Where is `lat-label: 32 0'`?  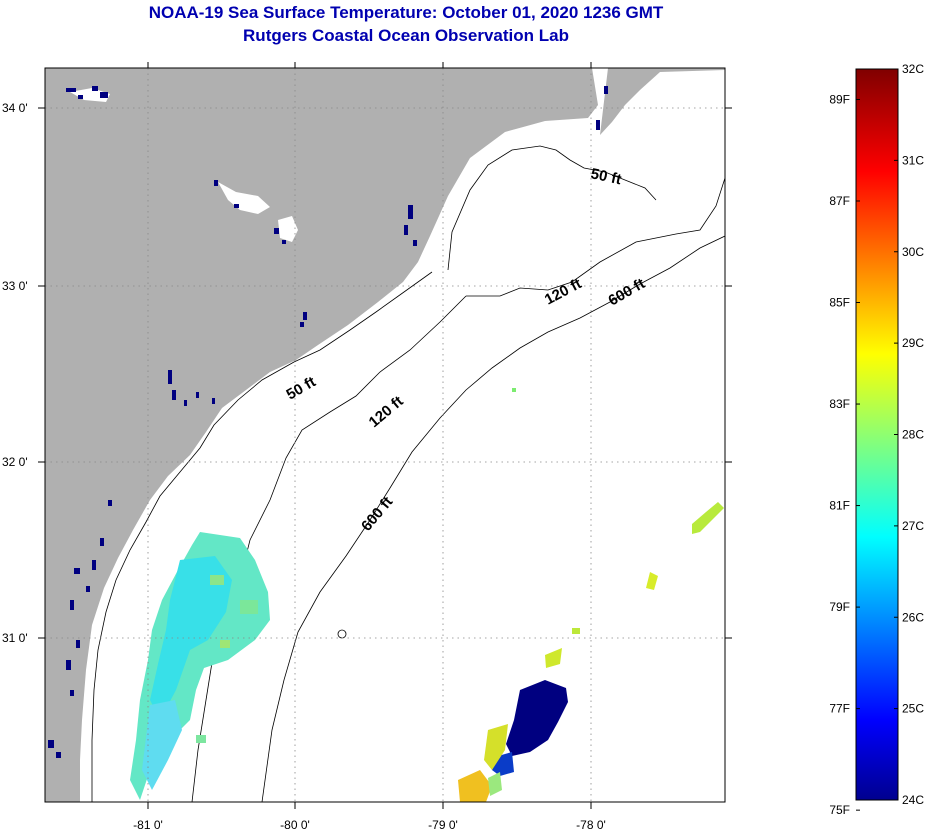
lat-label: 32 0' is located at coordinates (15, 462).